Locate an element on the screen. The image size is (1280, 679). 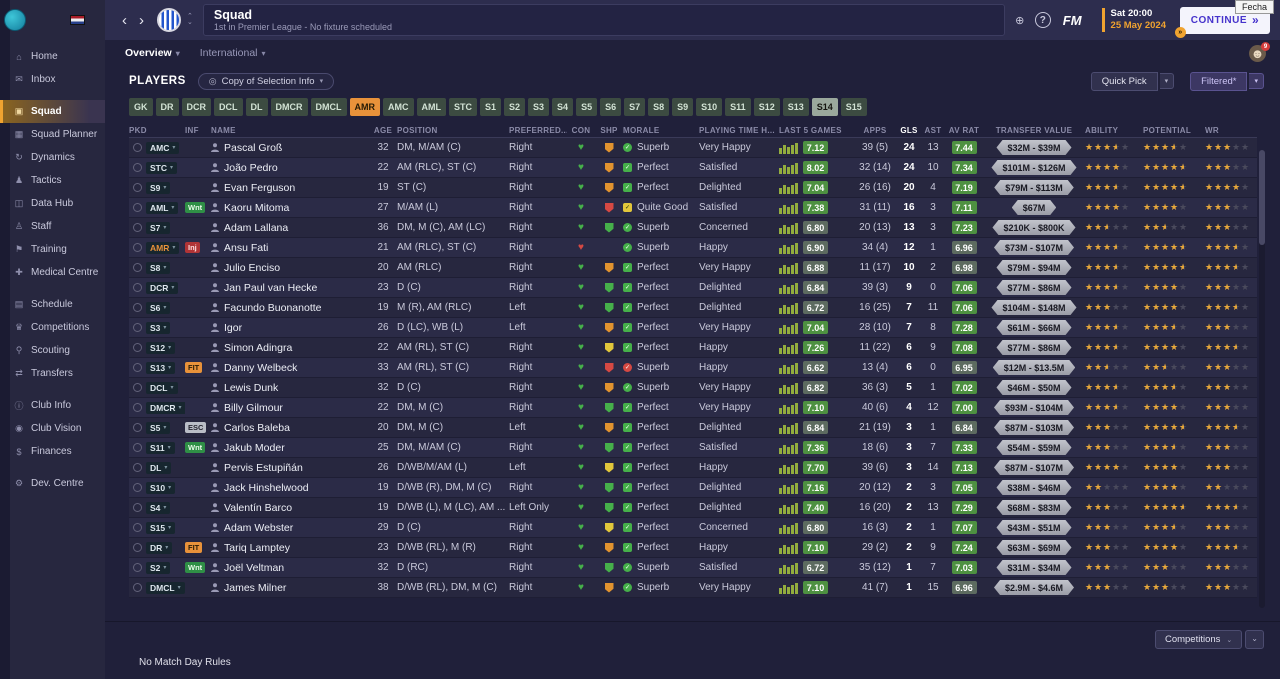
player-name-cell: Facundo Buonanotte is located at coordinates (290, 308).